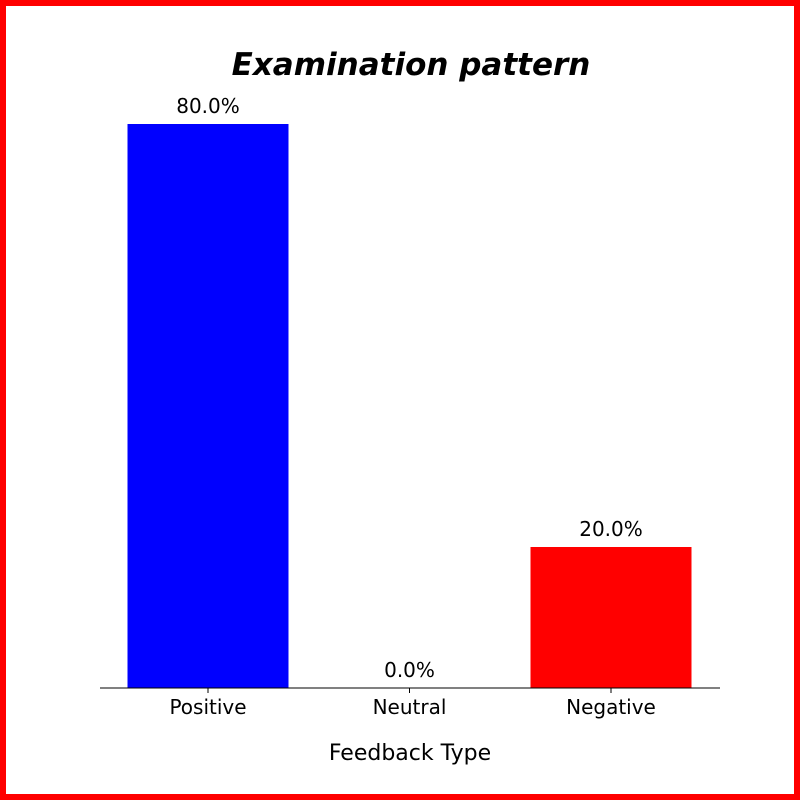  What do you see at coordinates (611, 707) in the screenshot?
I see `x-tick-label-negative: Negative` at bounding box center [611, 707].